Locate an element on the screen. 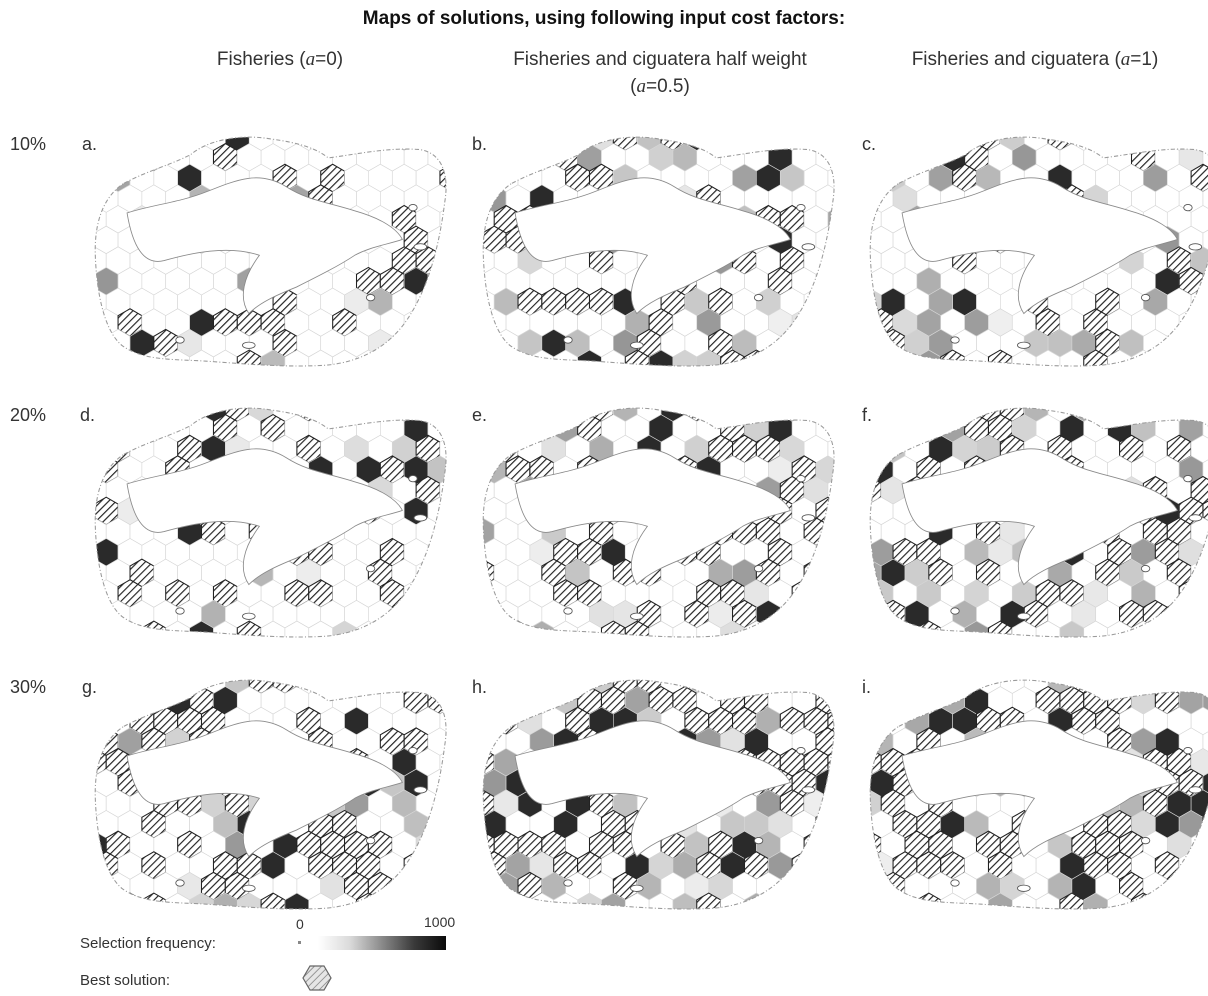 This screenshot has height=996, width=1208. map-a is located at coordinates (270, 251).